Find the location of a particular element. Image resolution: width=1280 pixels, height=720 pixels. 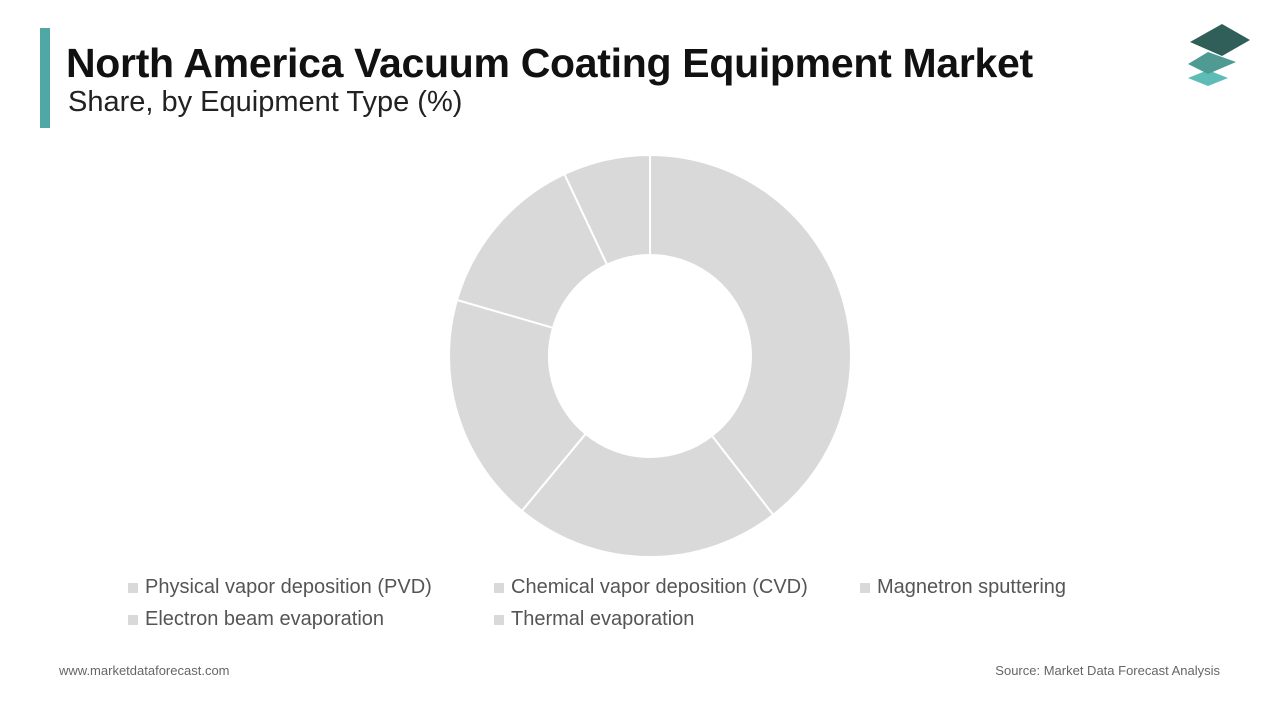

title-accent-bar is located at coordinates (45, 78).